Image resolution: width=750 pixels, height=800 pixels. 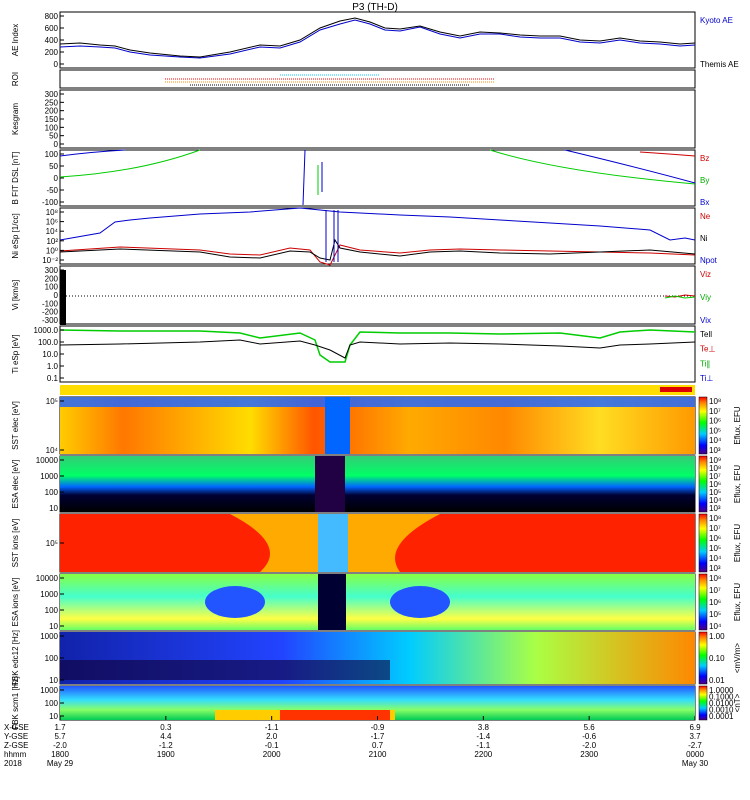 What do you see at coordinates (166, 727) in the screenshot?
I see `bottom-tick-label: 0.3` at bounding box center [166, 727].